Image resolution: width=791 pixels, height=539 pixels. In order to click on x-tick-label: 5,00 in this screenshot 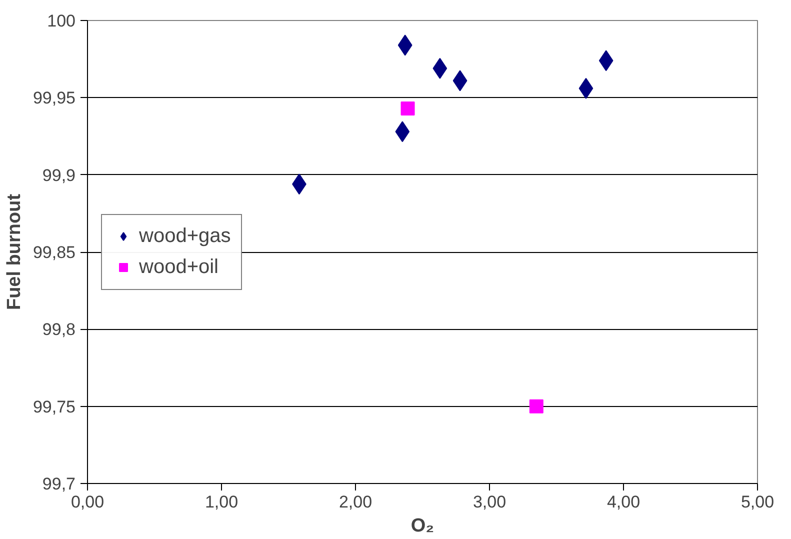, I will do `click(757, 502)`.